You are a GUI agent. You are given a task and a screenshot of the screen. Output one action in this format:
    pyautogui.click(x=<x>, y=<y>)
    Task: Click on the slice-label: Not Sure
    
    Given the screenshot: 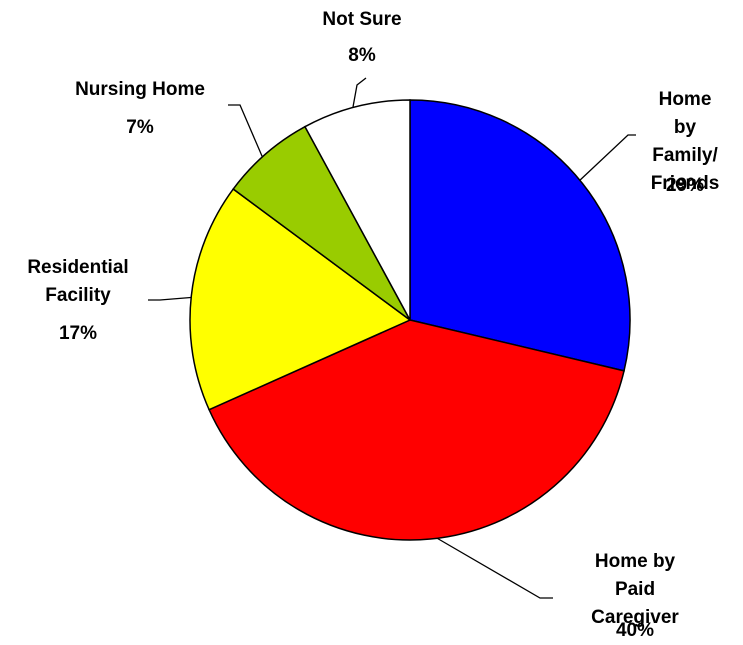 What is the action you would take?
    pyautogui.click(x=362, y=19)
    